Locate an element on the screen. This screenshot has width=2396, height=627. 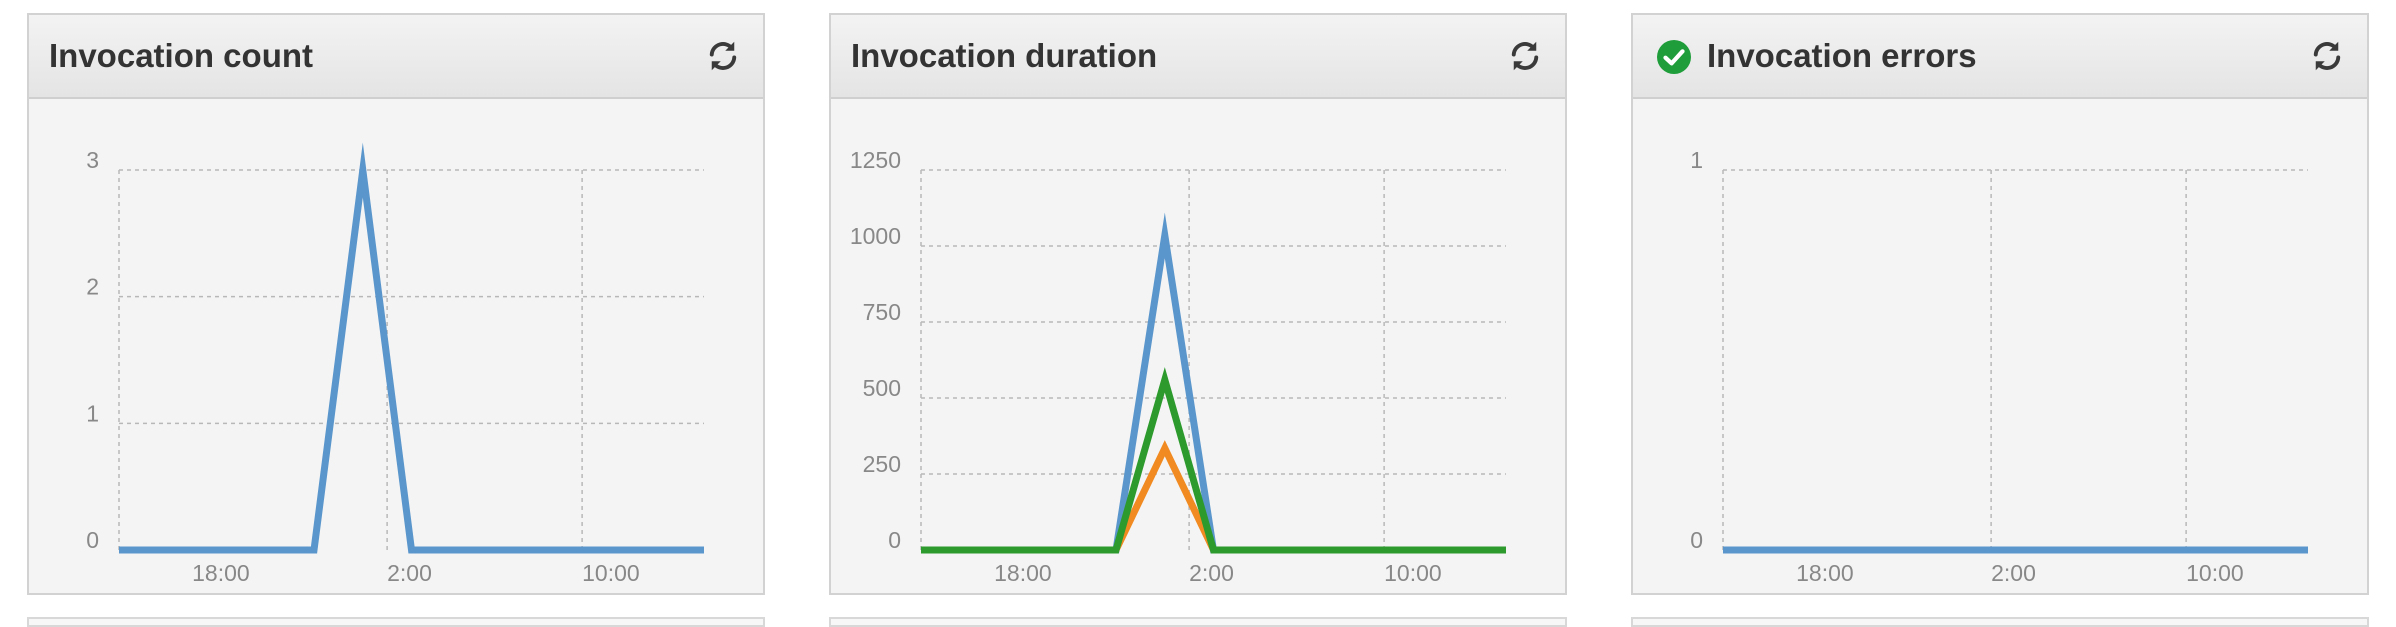
panel-title: Invocation duration is located at coordinates (1004, 55).